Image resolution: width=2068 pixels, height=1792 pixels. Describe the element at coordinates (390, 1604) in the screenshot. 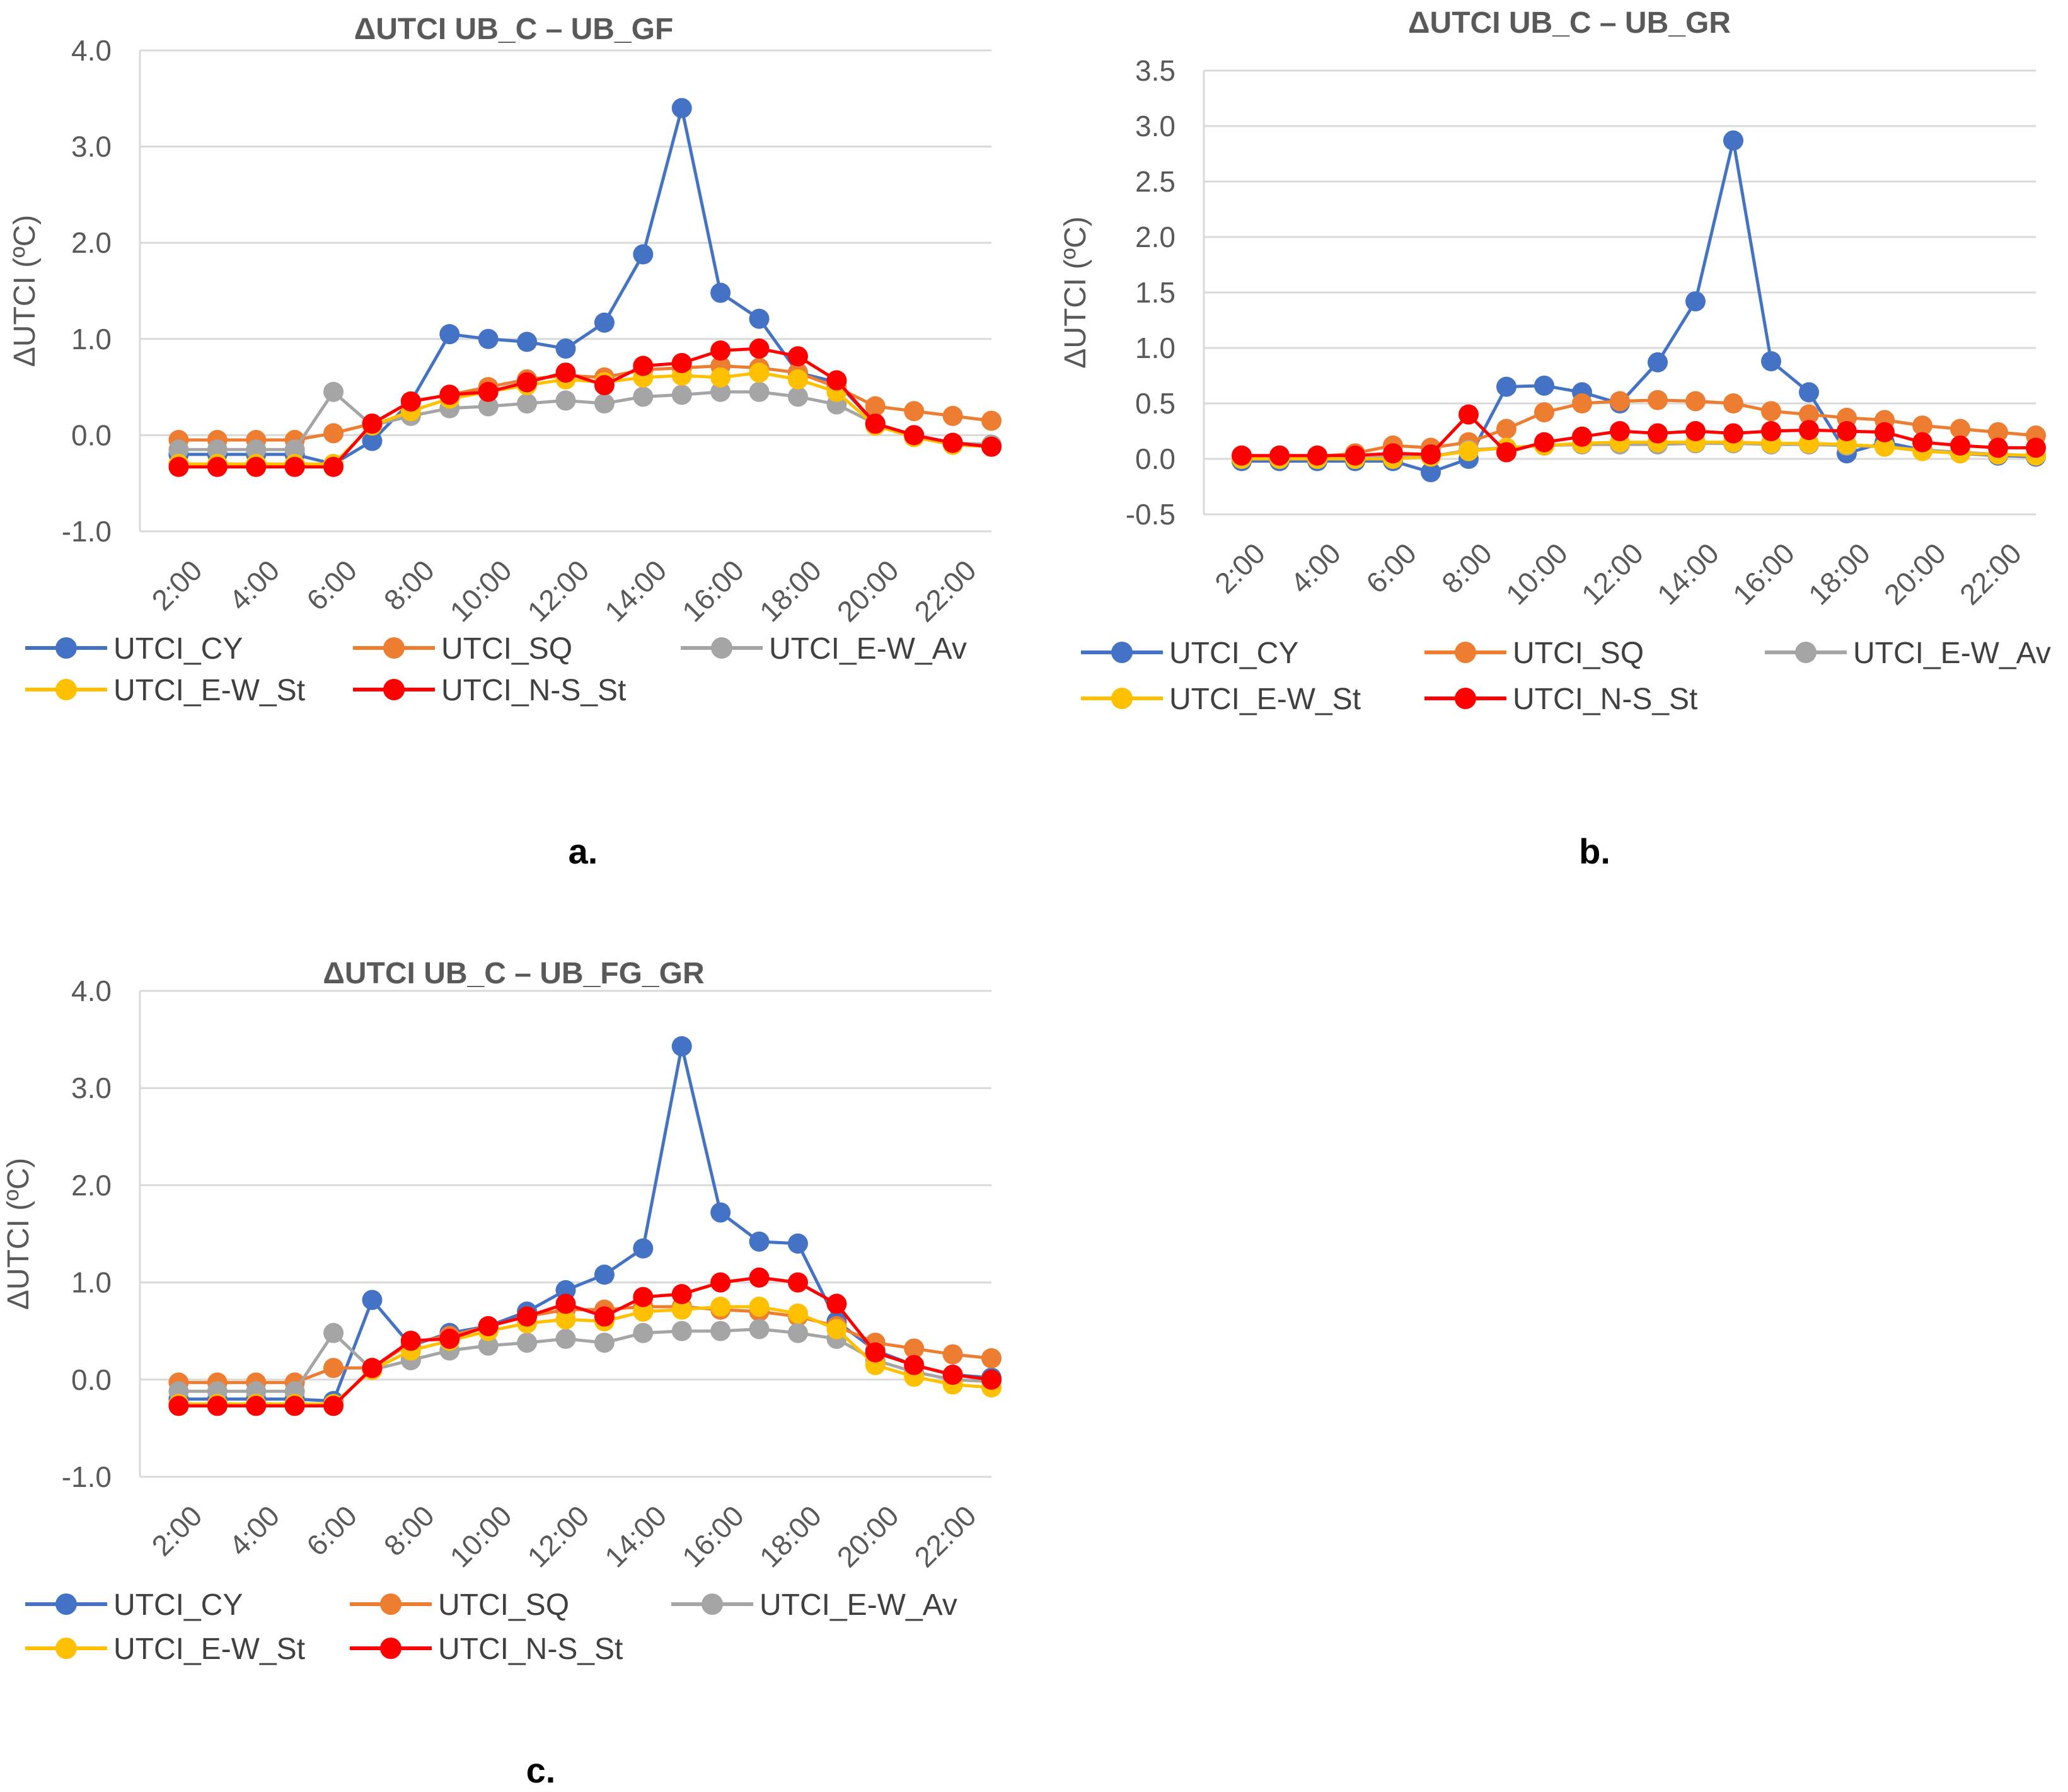

I see `legend-marker-UTCI_SQ` at that location.